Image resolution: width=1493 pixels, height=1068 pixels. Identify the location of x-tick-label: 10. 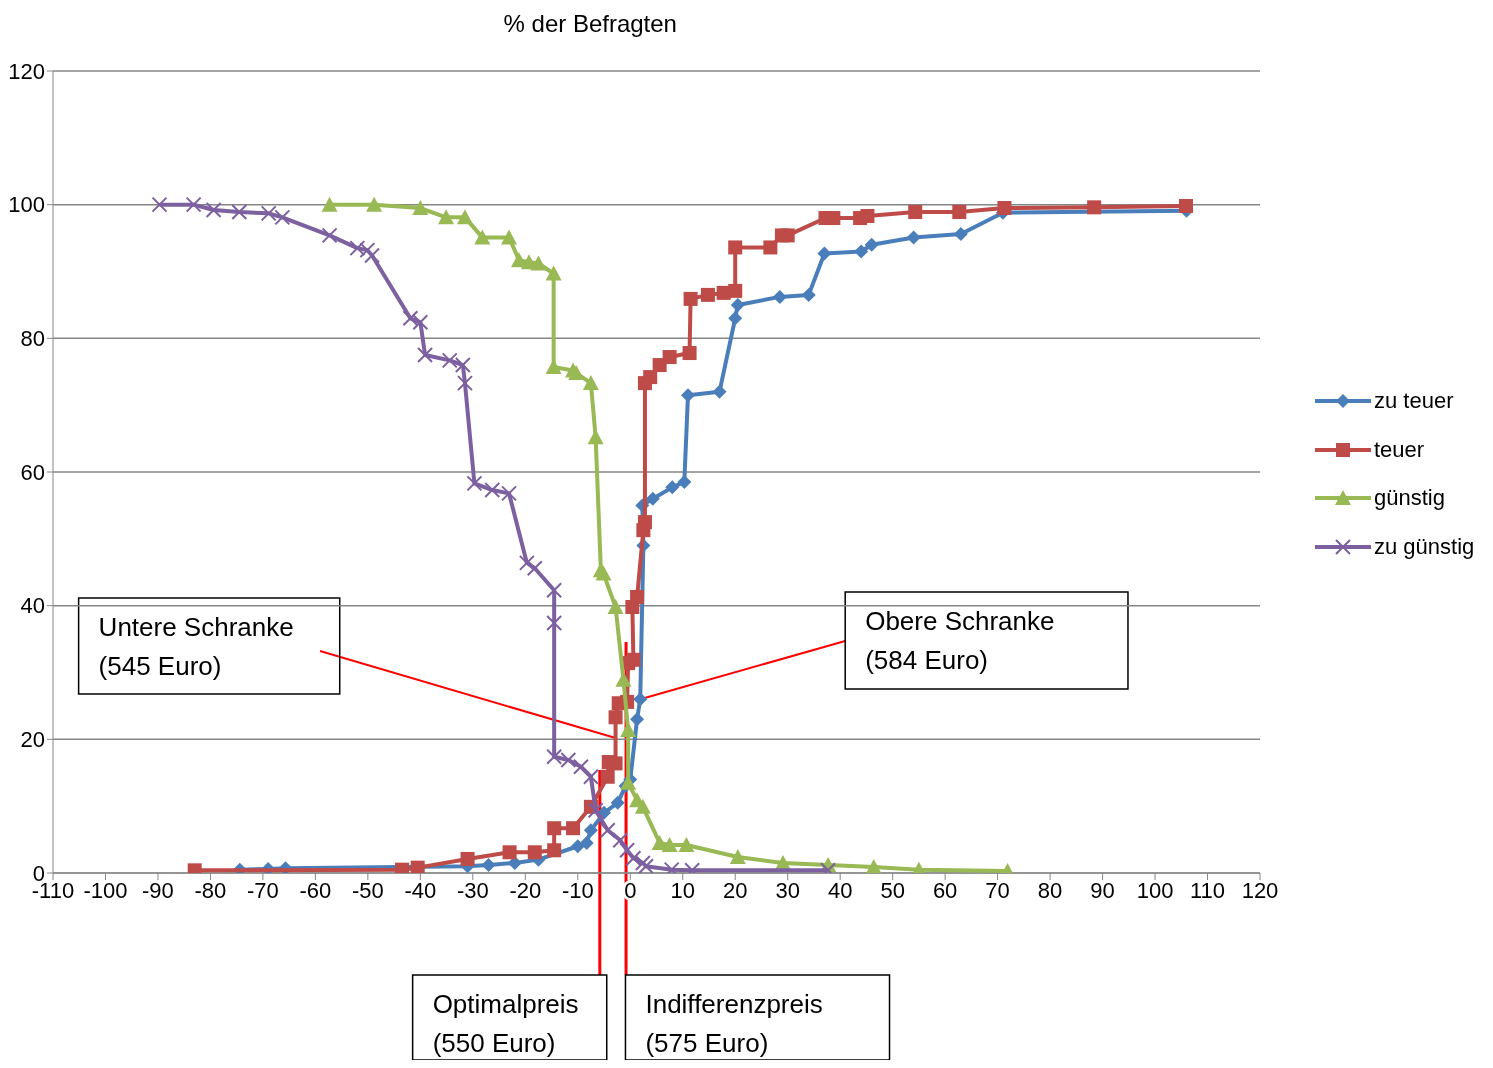
(682, 890).